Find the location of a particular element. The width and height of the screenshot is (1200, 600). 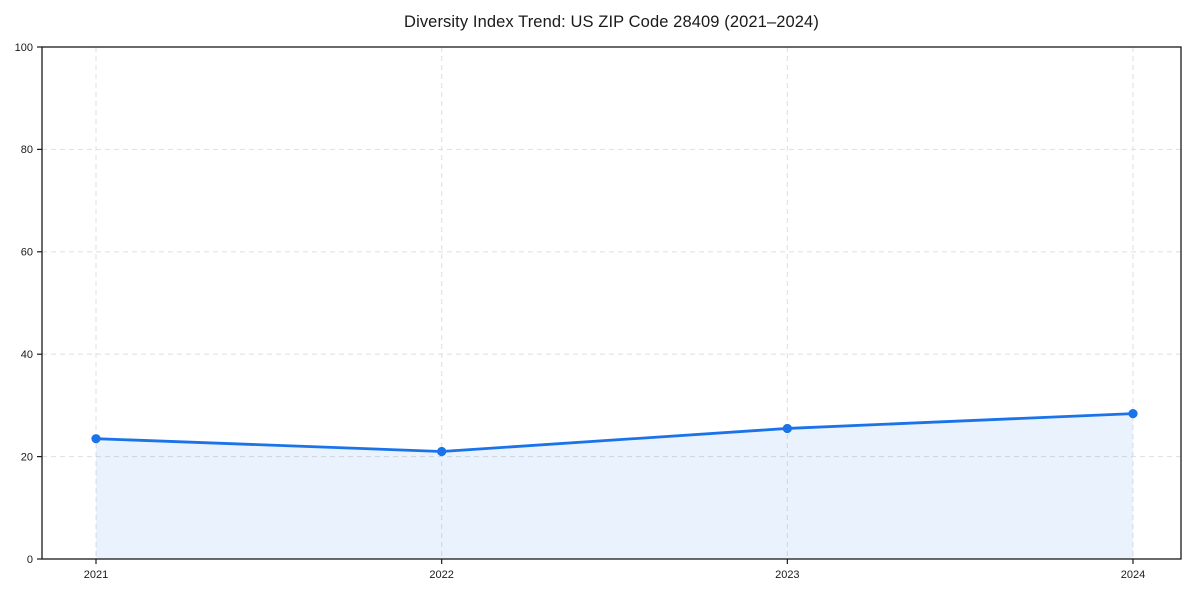

data-line is located at coordinates (614, 432).